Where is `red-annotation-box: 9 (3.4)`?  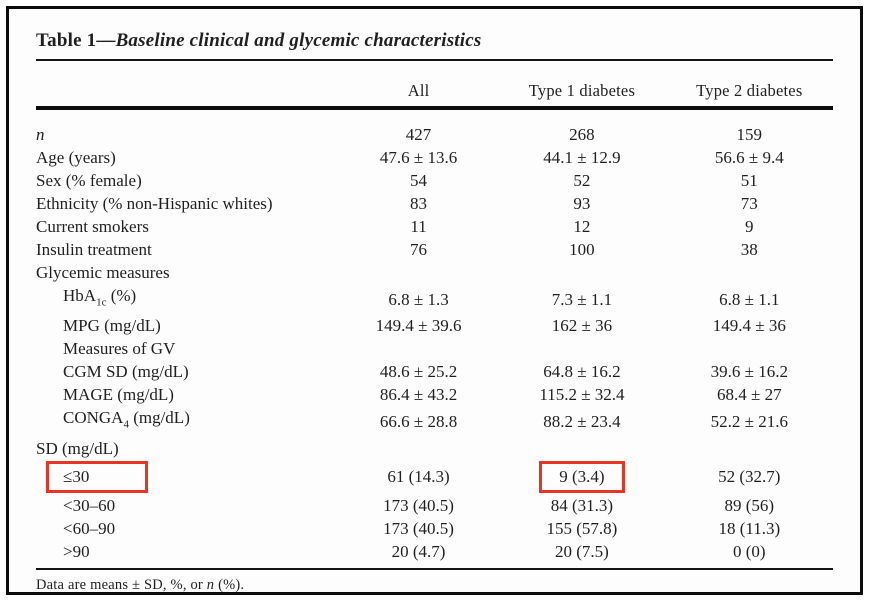
red-annotation-box: 9 (3.4) is located at coordinates (582, 476).